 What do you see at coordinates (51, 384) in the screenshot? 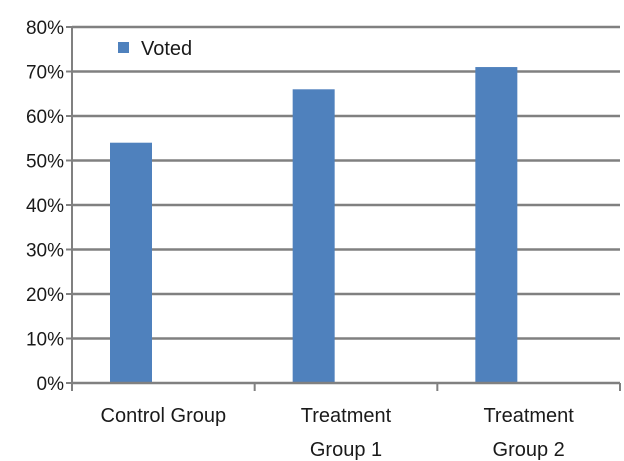
I see `y-axis-tick-label: 0%` at bounding box center [51, 384].